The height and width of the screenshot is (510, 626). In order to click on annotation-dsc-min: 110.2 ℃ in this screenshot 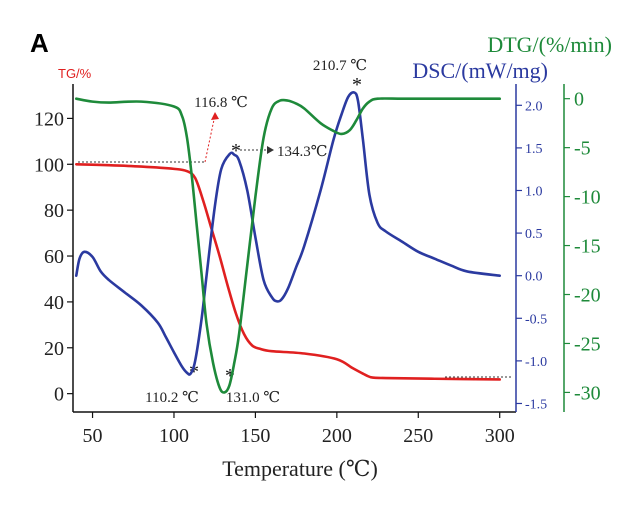, I will do `click(172, 398)`.